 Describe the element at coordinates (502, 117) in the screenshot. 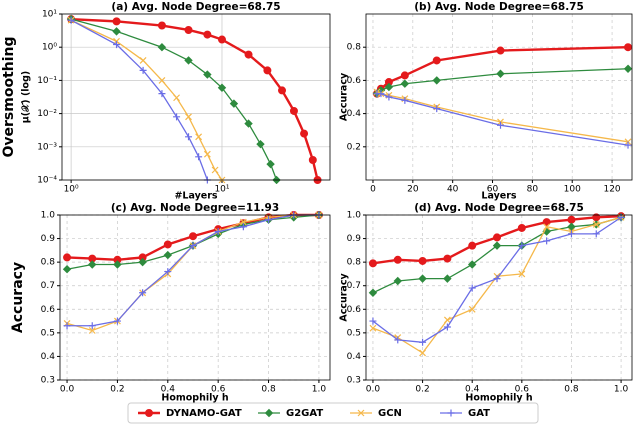

I see `series-line` at that location.